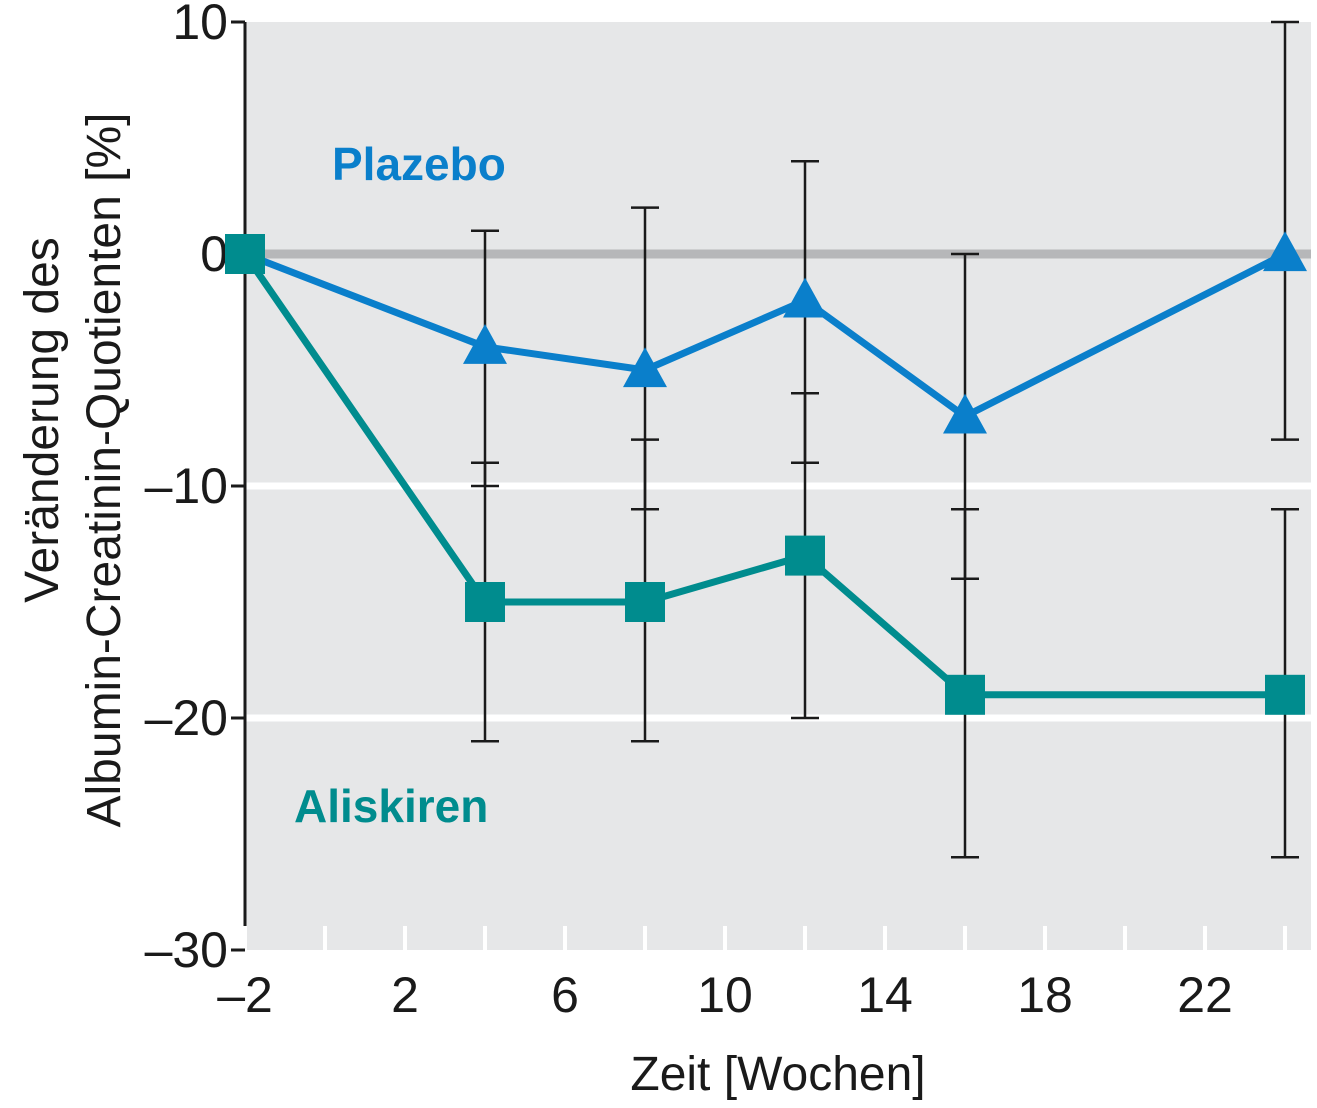 The height and width of the screenshot is (1108, 1317). Describe the element at coordinates (777, 1074) in the screenshot. I see `x-axis-label: Zeit [Wochen]` at that location.